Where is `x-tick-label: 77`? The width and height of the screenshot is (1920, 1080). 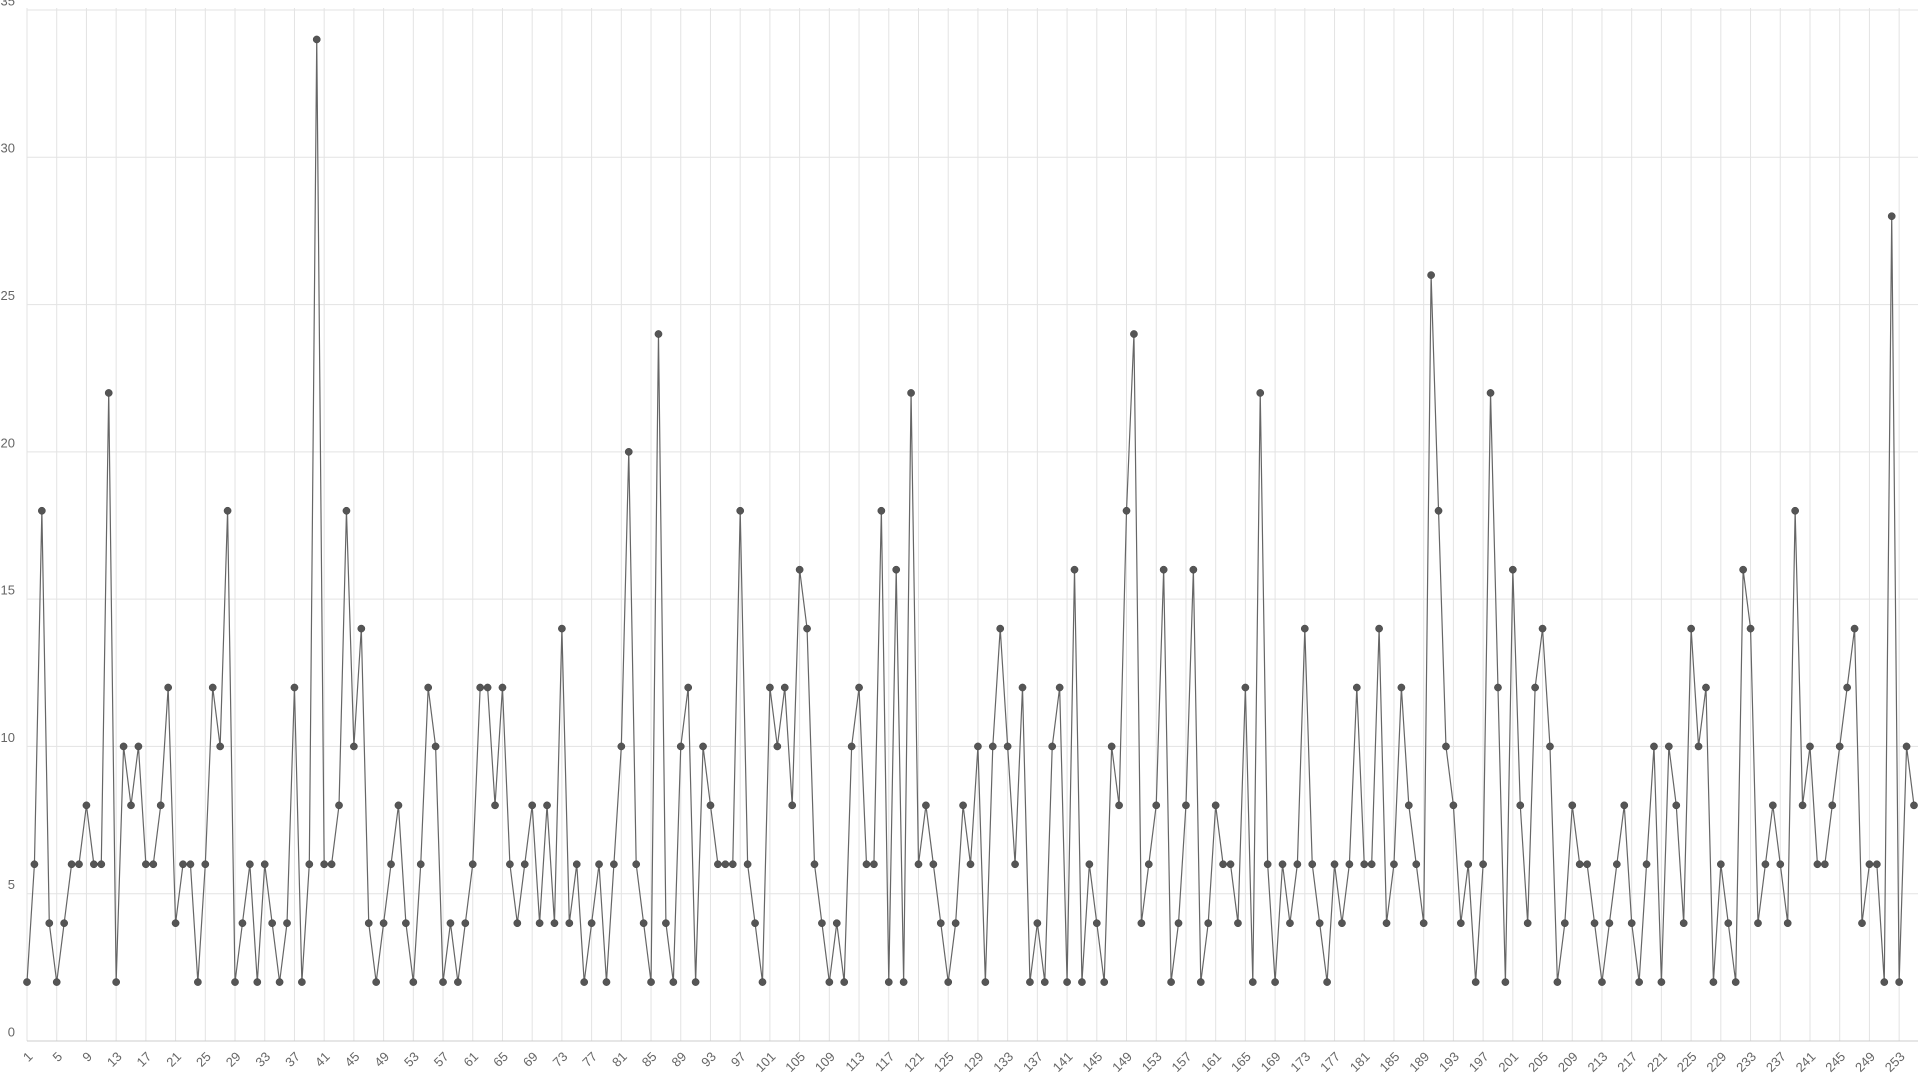
x-tick-label: 77 is located at coordinates (589, 1059).